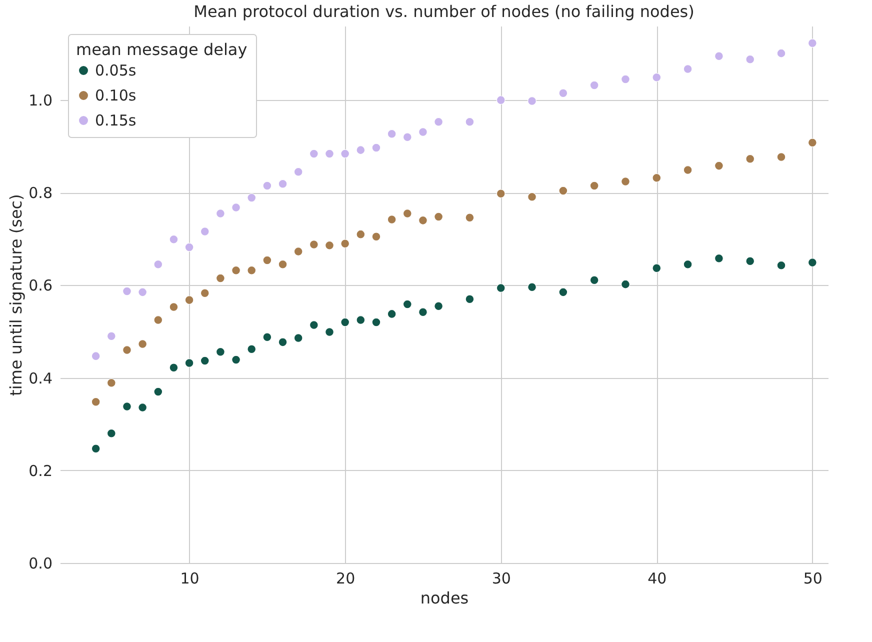  Describe the element at coordinates (162, 49) in the screenshot. I see `legend-title: mean message delay` at that location.